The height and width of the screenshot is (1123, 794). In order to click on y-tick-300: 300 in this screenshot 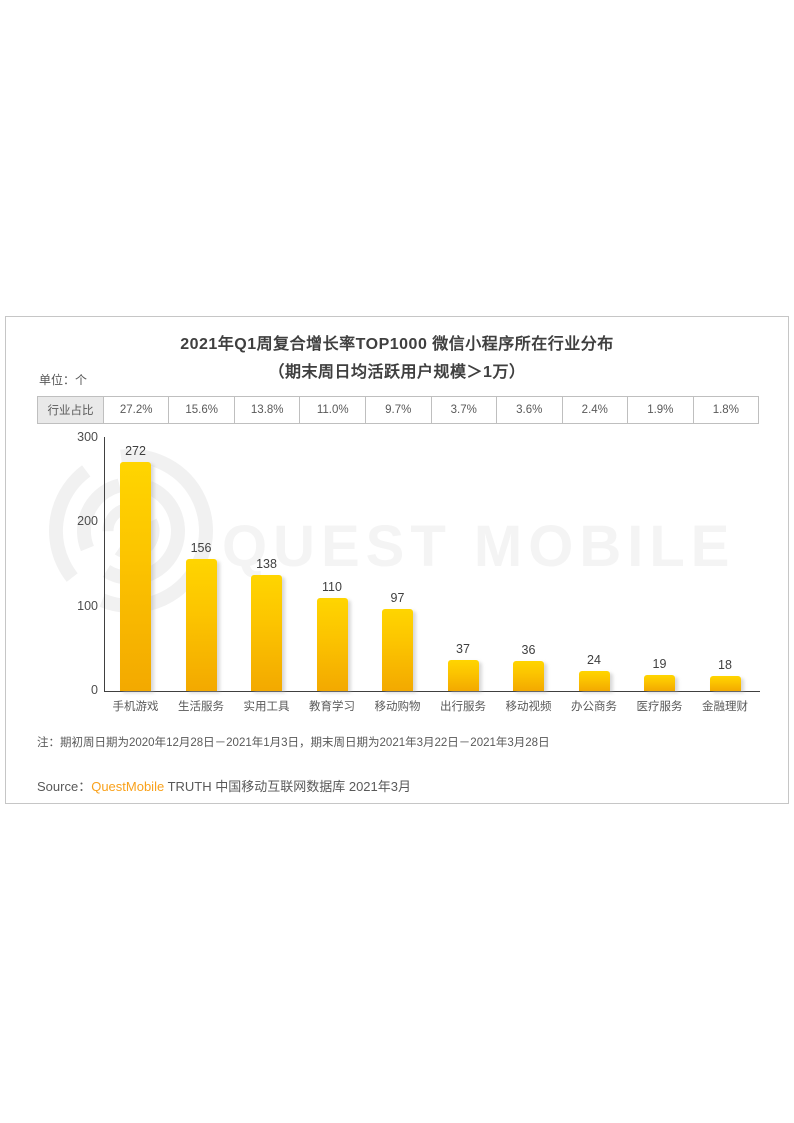, I will do `click(87, 437)`.